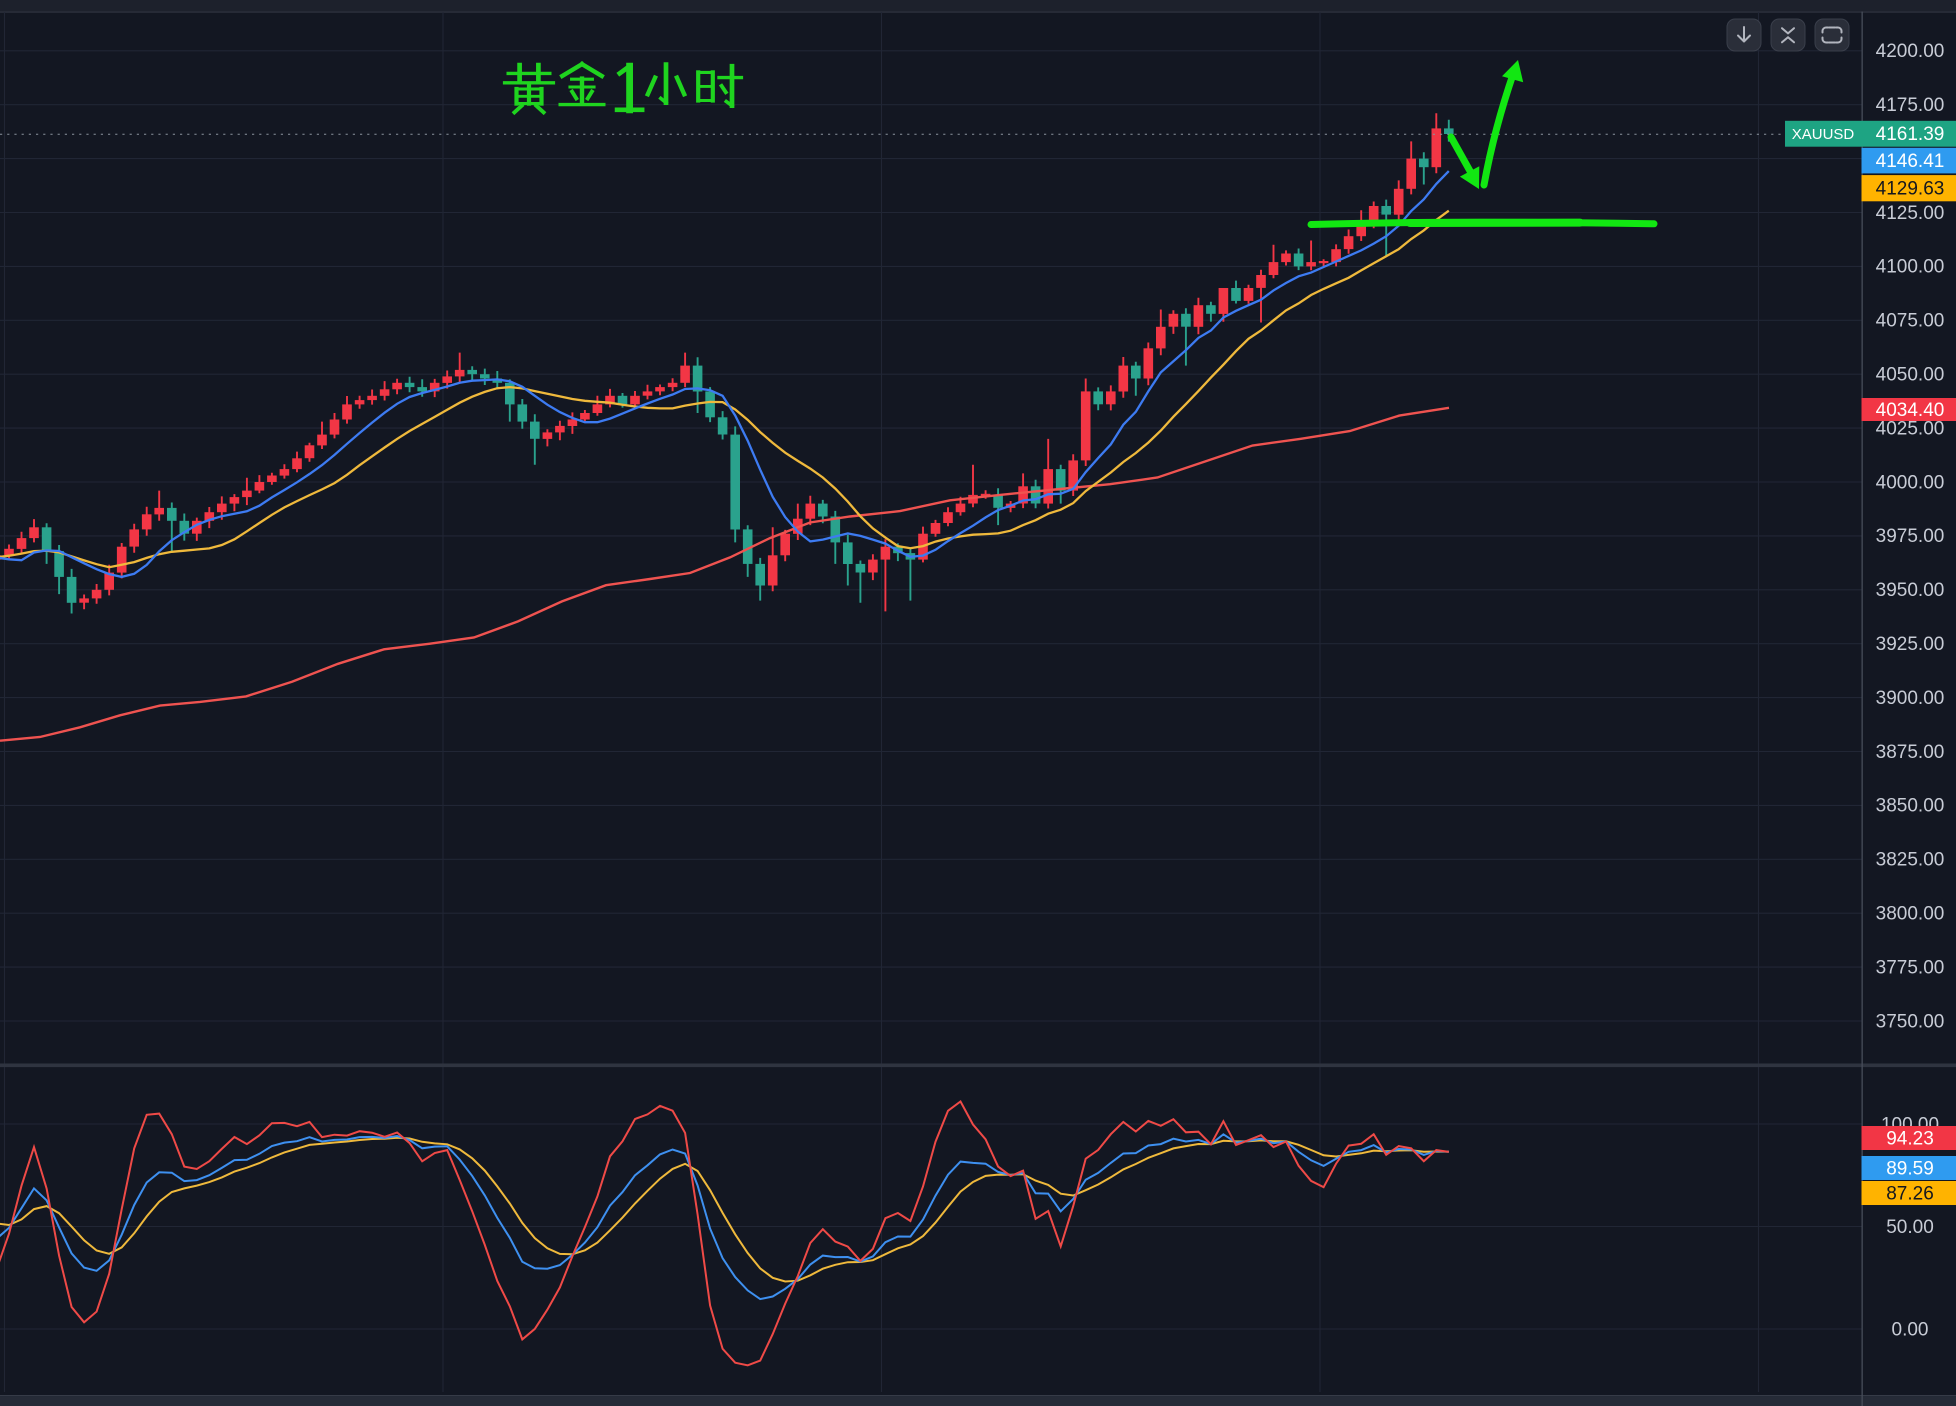 This screenshot has width=1956, height=1406. I want to click on svg-text: 4075.00, so click(1910, 321).